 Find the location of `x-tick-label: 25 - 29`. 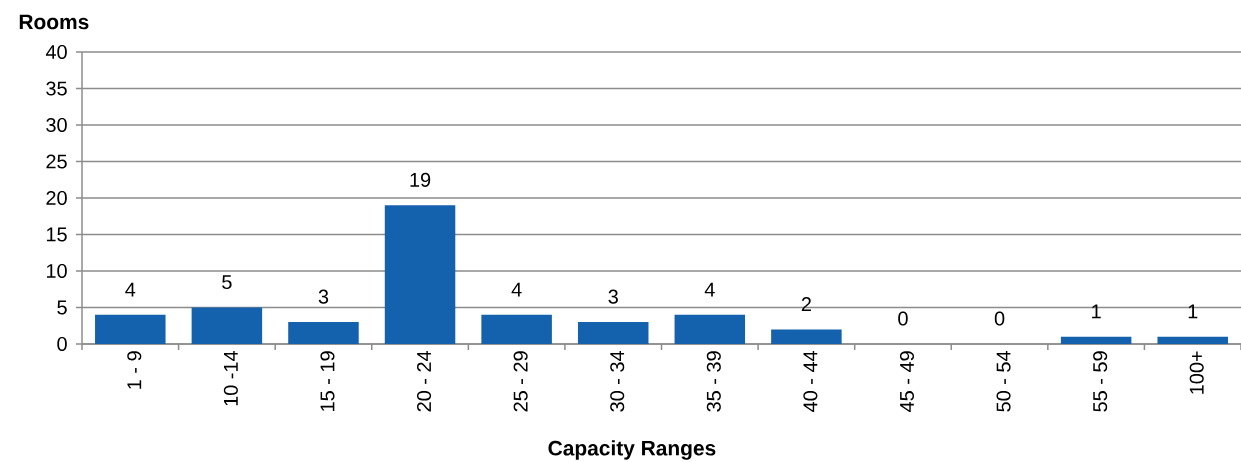

x-tick-label: 25 - 29 is located at coordinates (520, 381).